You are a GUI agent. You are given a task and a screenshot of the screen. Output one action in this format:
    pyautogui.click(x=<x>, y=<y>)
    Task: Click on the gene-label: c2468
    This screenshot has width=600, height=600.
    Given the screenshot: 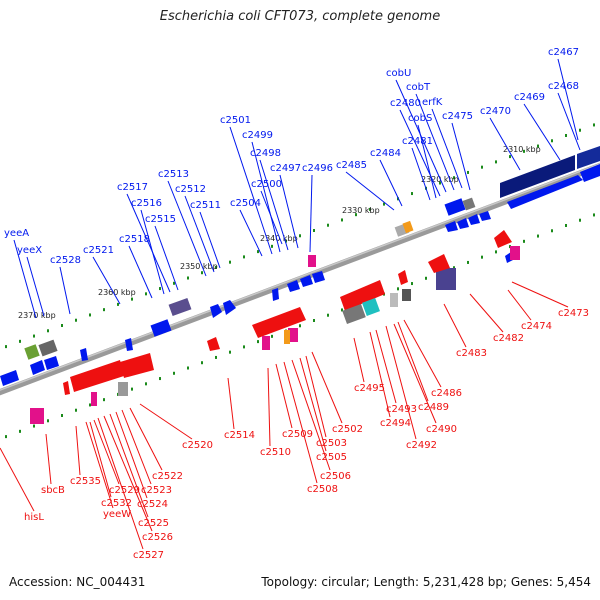 What is the action you would take?
    pyautogui.click(x=563, y=86)
    